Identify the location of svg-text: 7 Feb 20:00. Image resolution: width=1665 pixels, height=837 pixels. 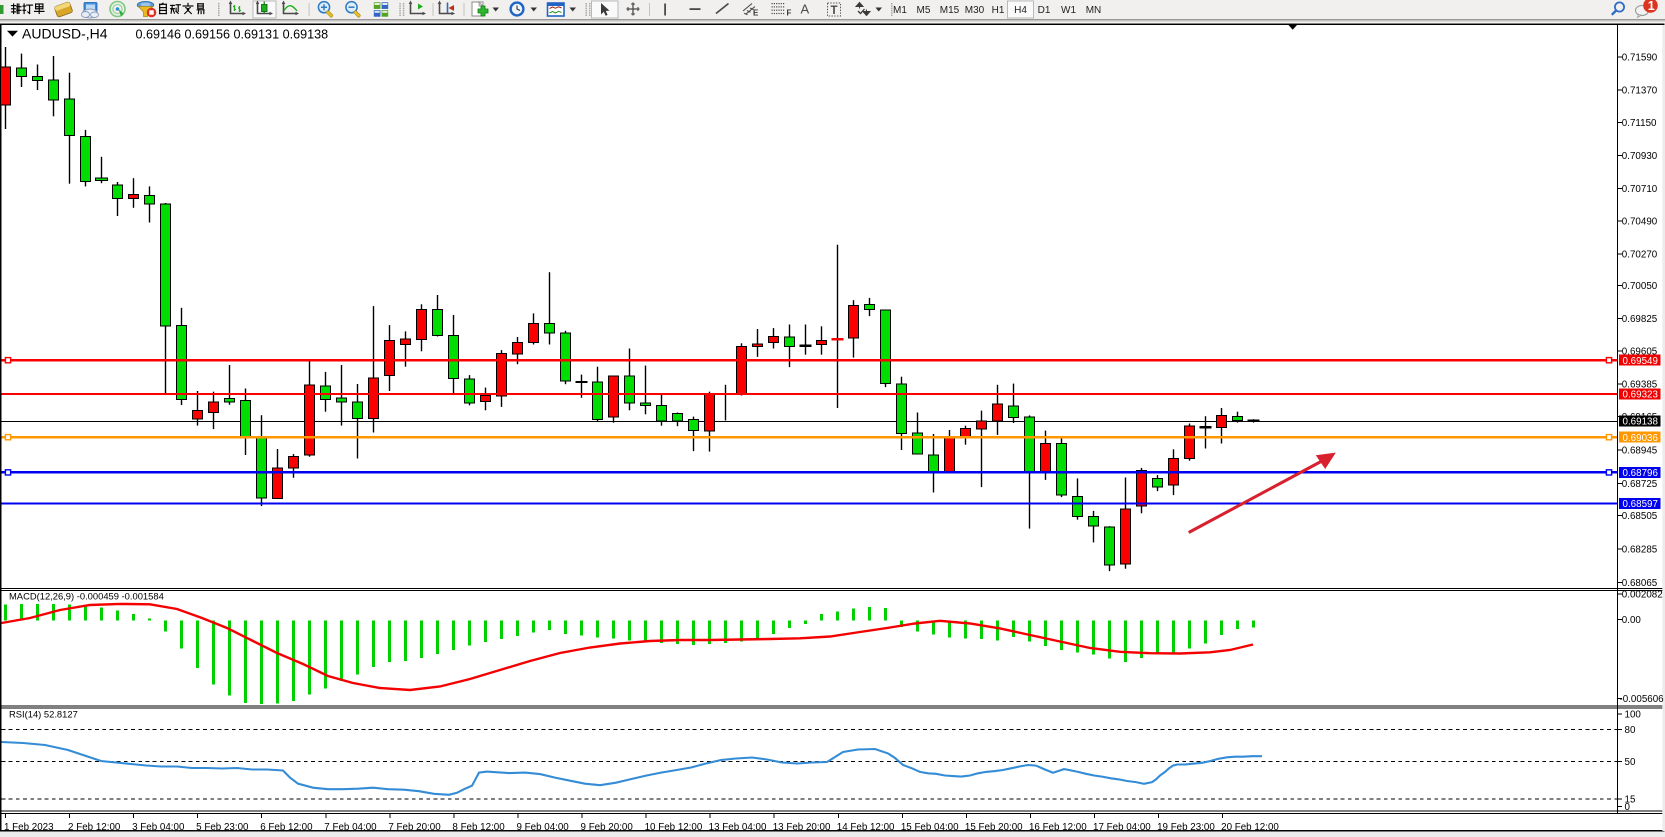
(414, 827).